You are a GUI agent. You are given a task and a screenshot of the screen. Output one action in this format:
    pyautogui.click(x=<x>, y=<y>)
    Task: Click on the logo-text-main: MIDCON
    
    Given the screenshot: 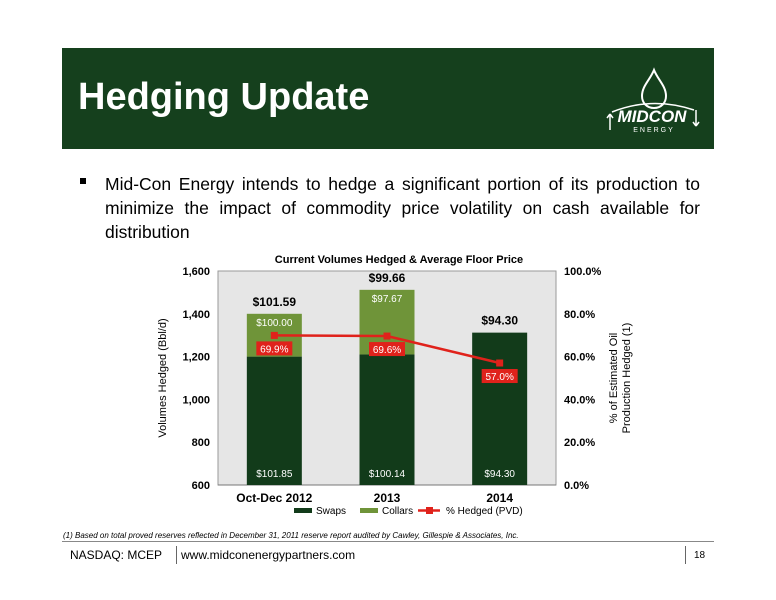 What is the action you would take?
    pyautogui.click(x=653, y=116)
    